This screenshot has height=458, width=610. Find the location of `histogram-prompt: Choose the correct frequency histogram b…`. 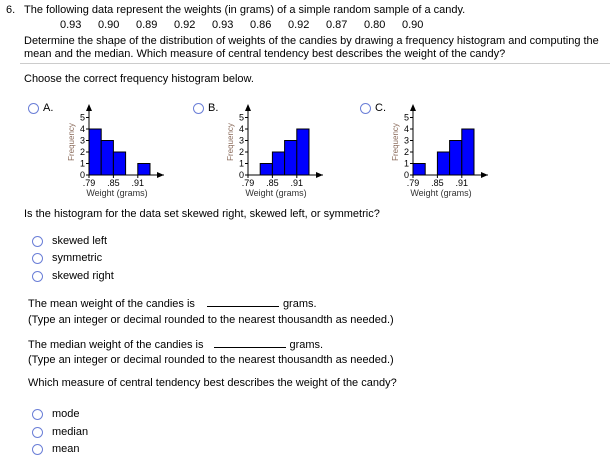

histogram-prompt: Choose the correct frequency histogram b… is located at coordinates (139, 79).